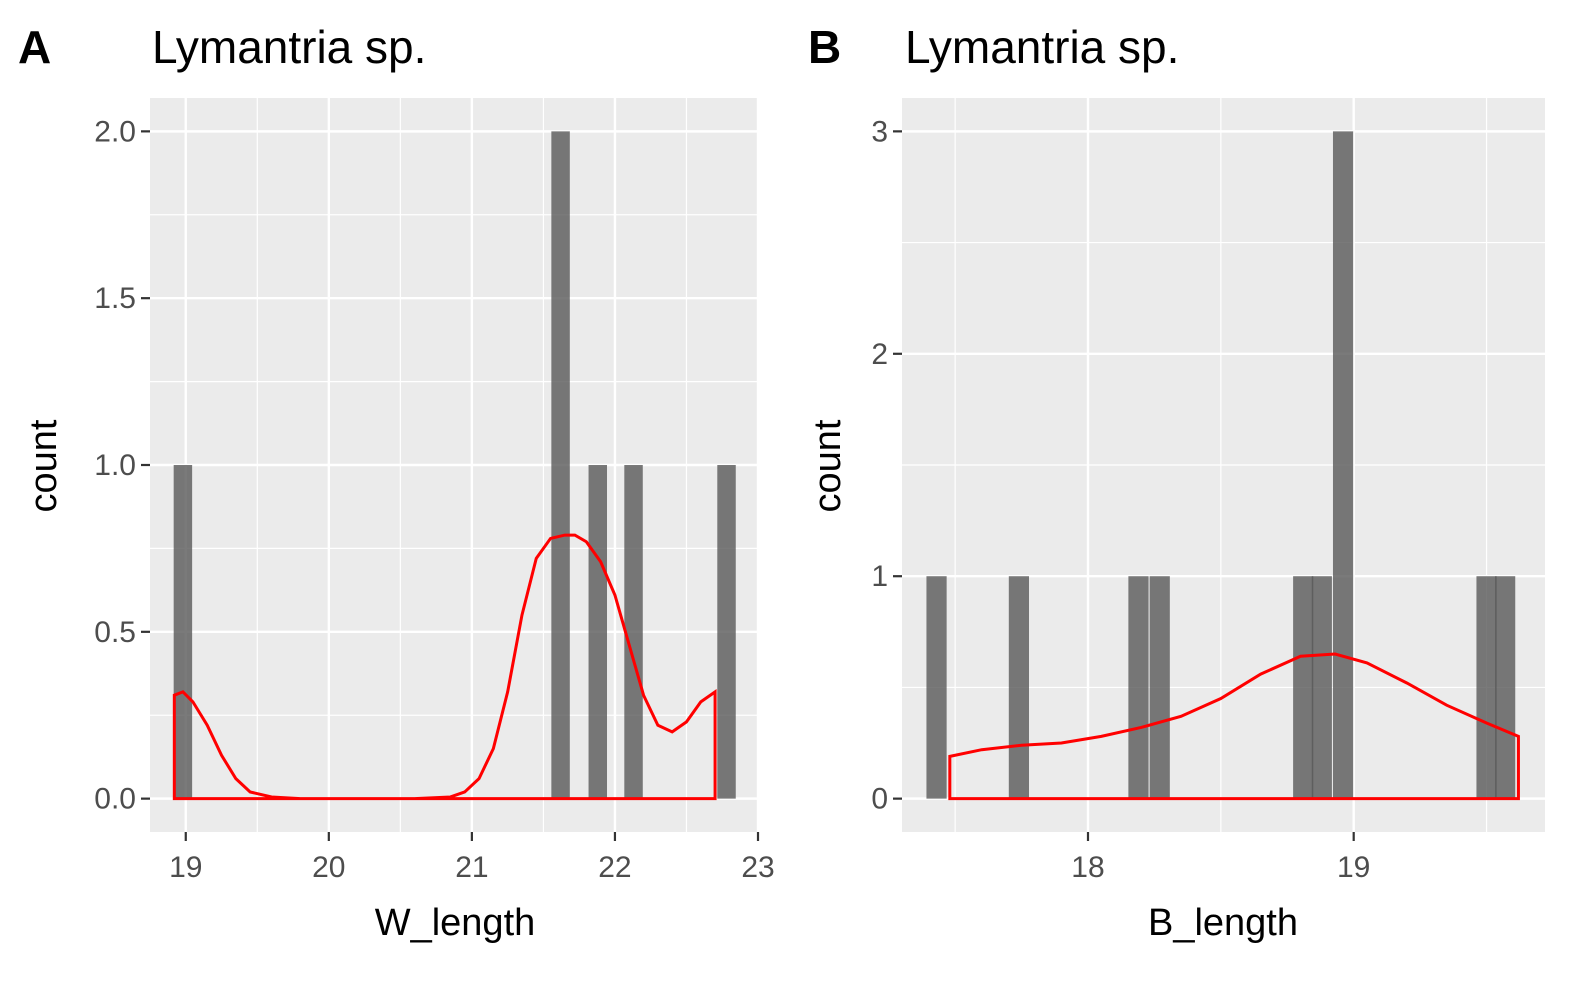  Describe the element at coordinates (455, 923) in the screenshot. I see `panel-a-x-axis-title: W_length` at that location.